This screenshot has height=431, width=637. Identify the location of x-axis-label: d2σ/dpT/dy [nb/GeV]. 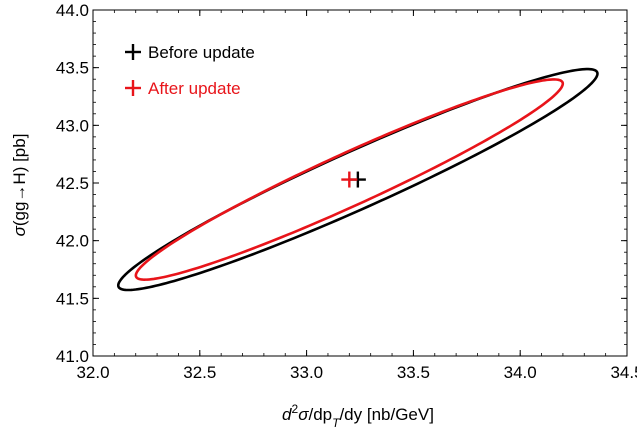
(358, 416).